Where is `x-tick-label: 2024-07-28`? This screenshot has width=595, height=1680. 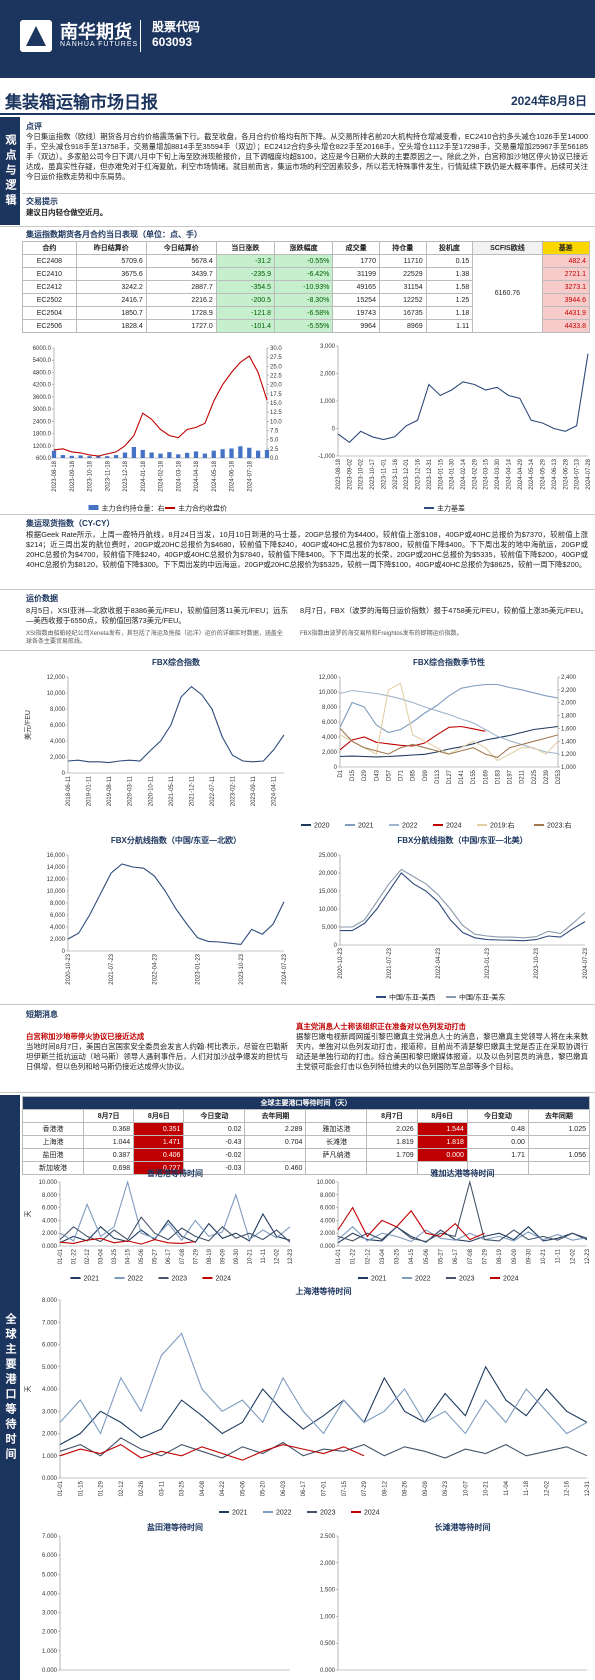 x-tick-label: 2024-07-28 is located at coordinates (589, 473).